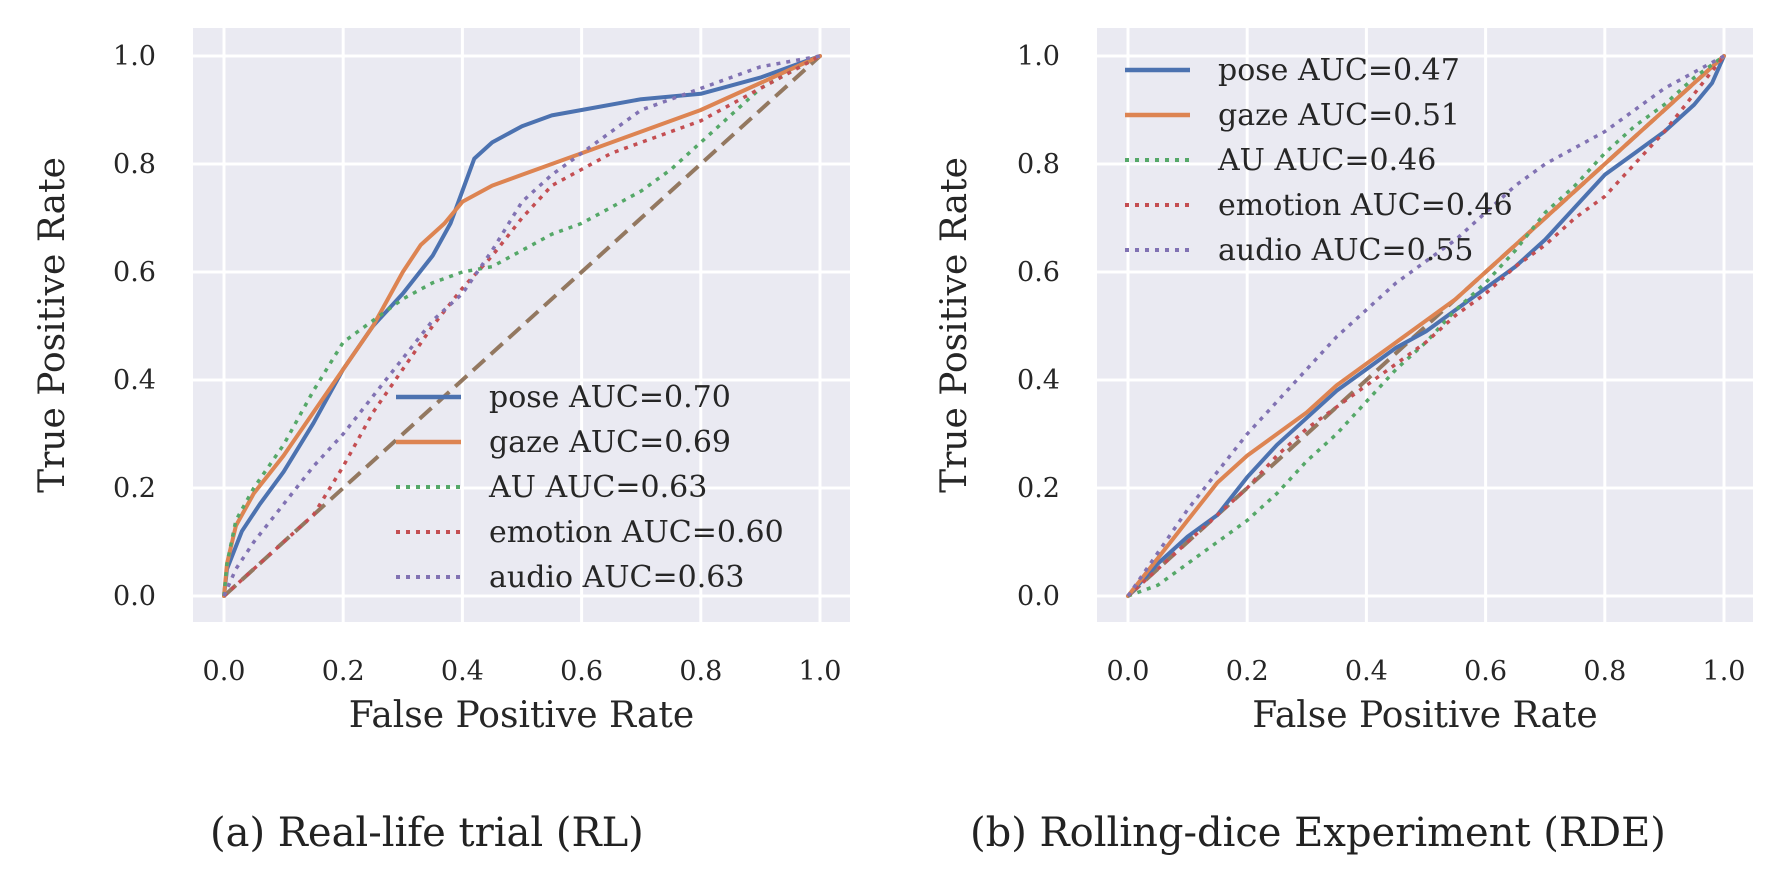 Image resolution: width=1776 pixels, height=874 pixels. What do you see at coordinates (1345, 250) in the screenshot?
I see `legend-label-audio: audio AUC=0.55` at bounding box center [1345, 250].